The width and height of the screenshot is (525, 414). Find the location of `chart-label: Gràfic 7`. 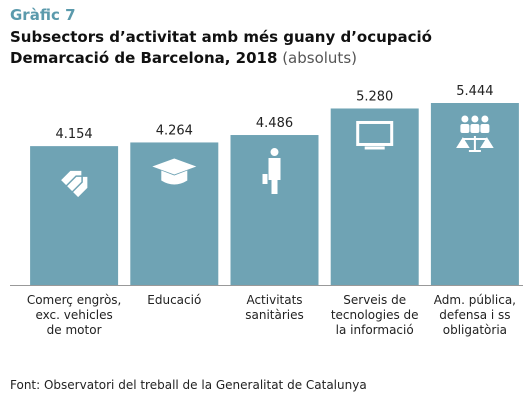

chart-label: Gràfic 7 is located at coordinates (43, 15).